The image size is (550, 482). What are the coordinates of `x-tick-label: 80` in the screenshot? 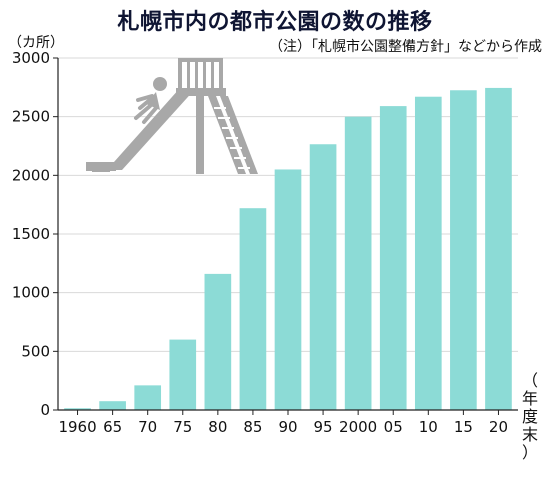 It's located at (217, 427).